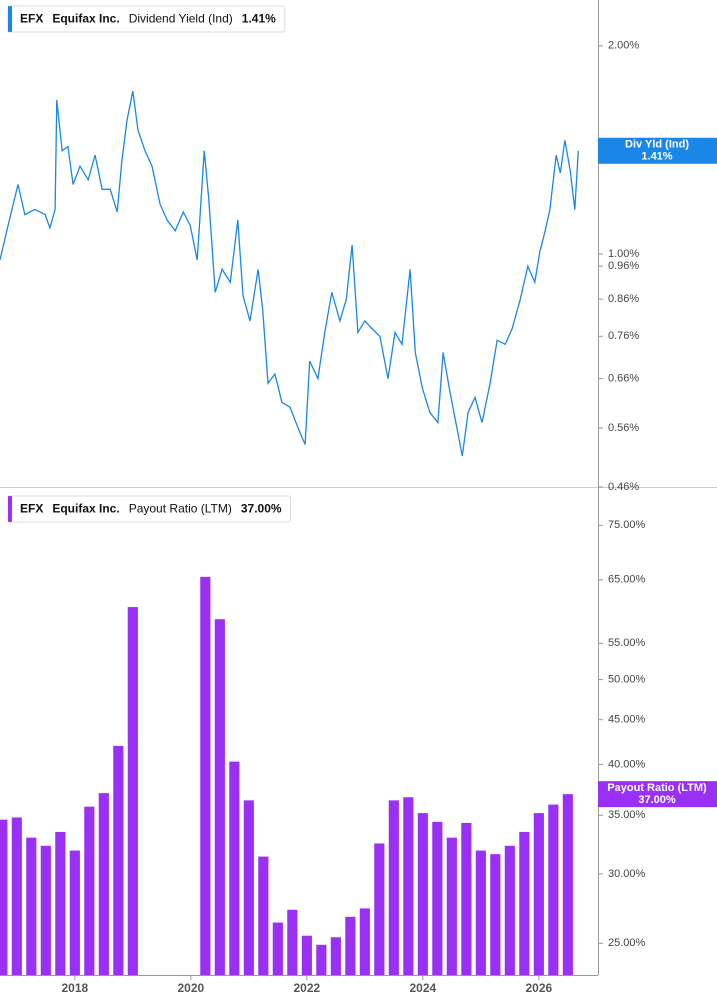 The height and width of the screenshot is (1005, 717). What do you see at coordinates (623, 428) in the screenshot?
I see `y-tick-label: 0.56%` at bounding box center [623, 428].